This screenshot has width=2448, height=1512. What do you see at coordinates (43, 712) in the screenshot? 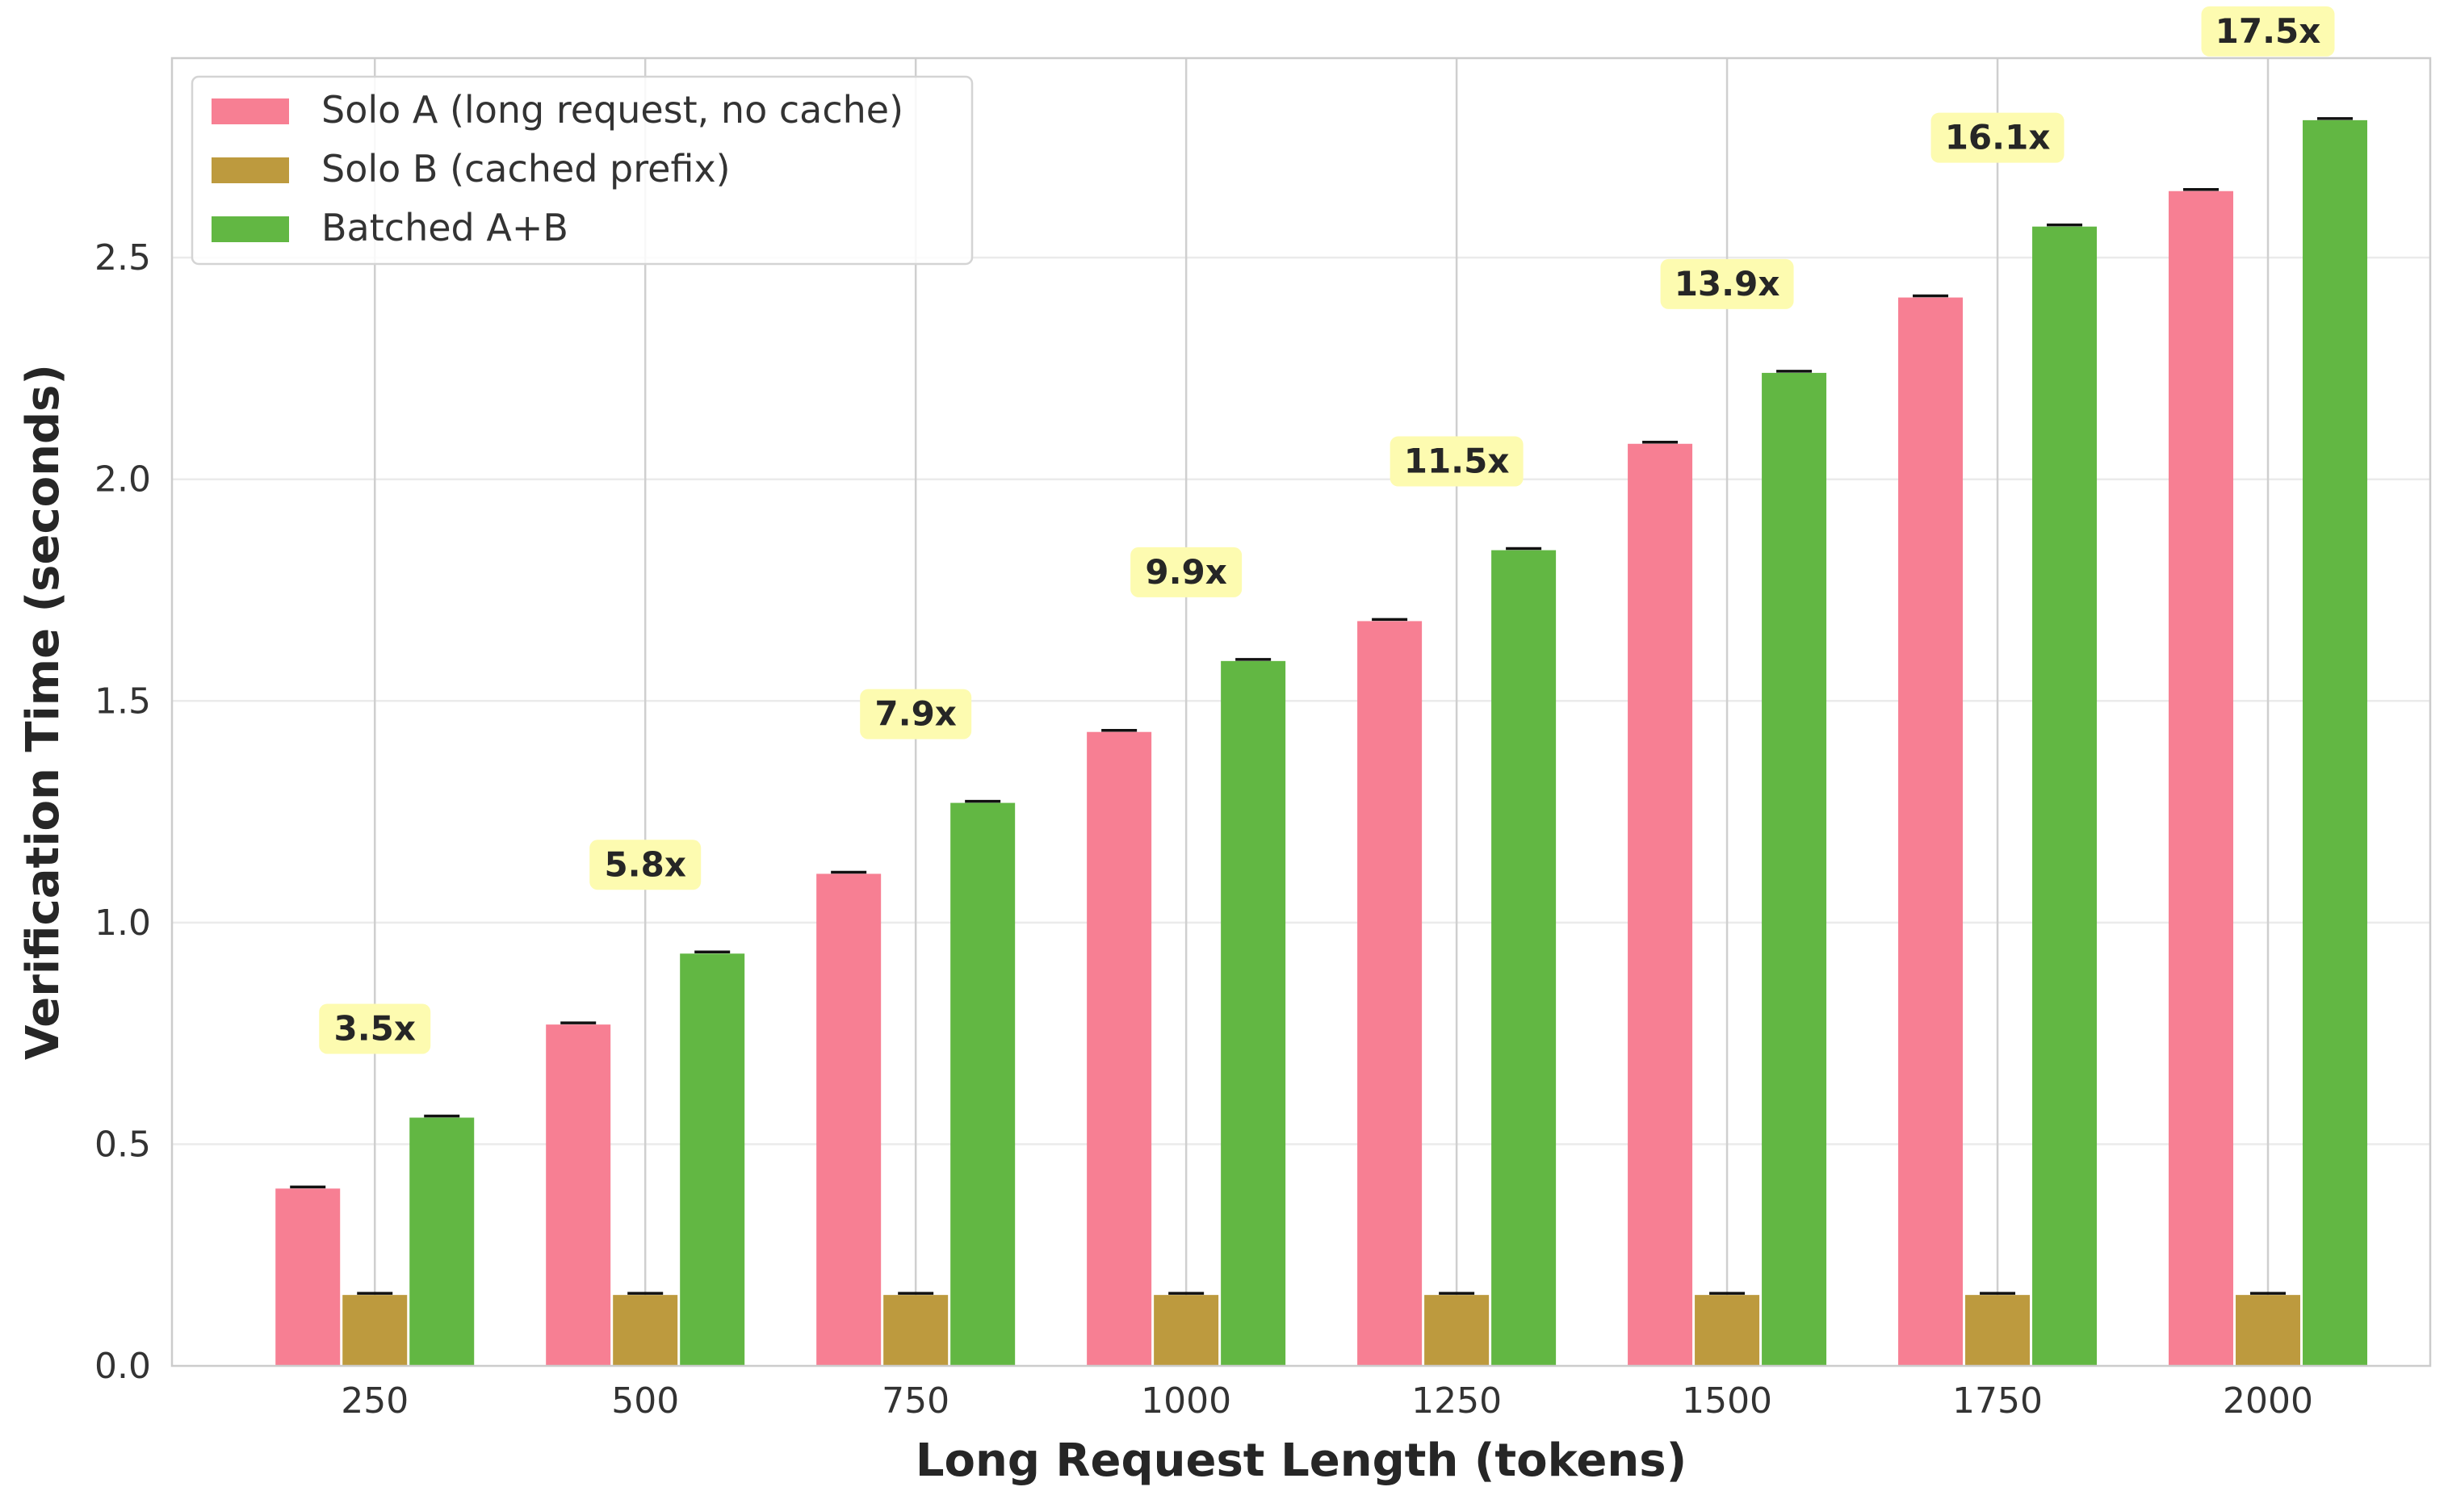
I see `y-axis-title: Verification Time (seconds)` at bounding box center [43, 712].